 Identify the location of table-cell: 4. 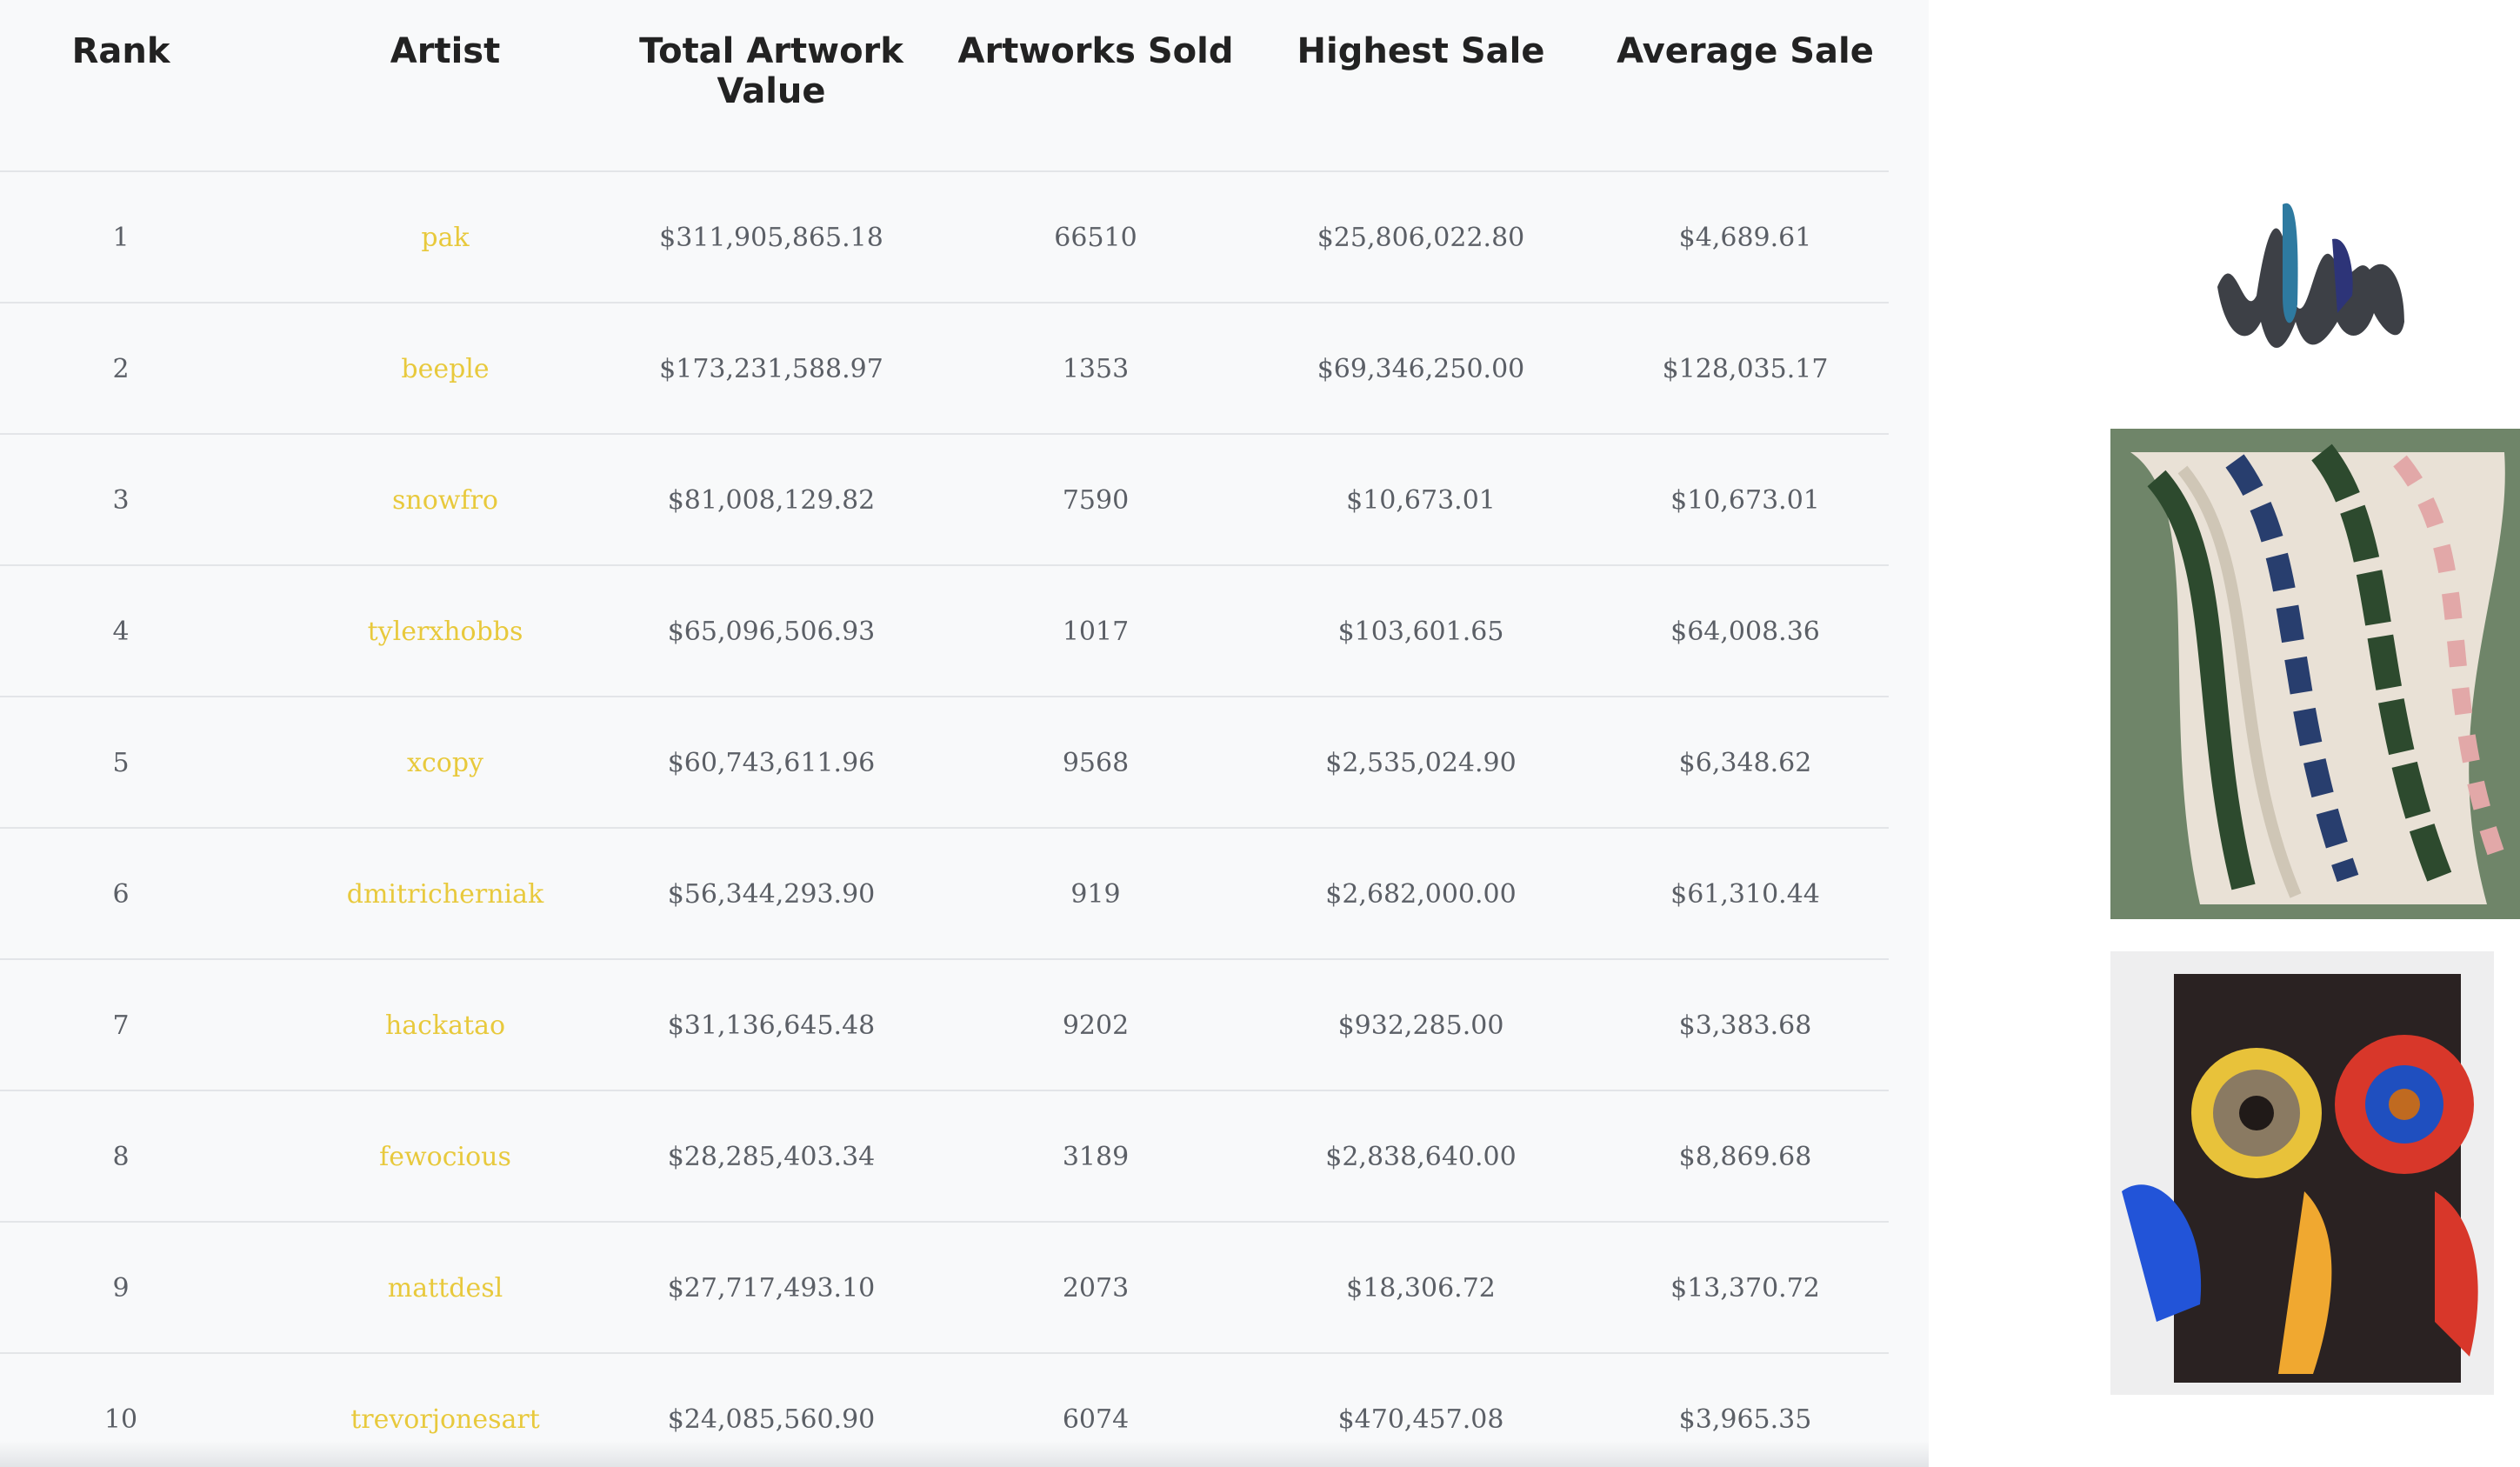
(121, 632).